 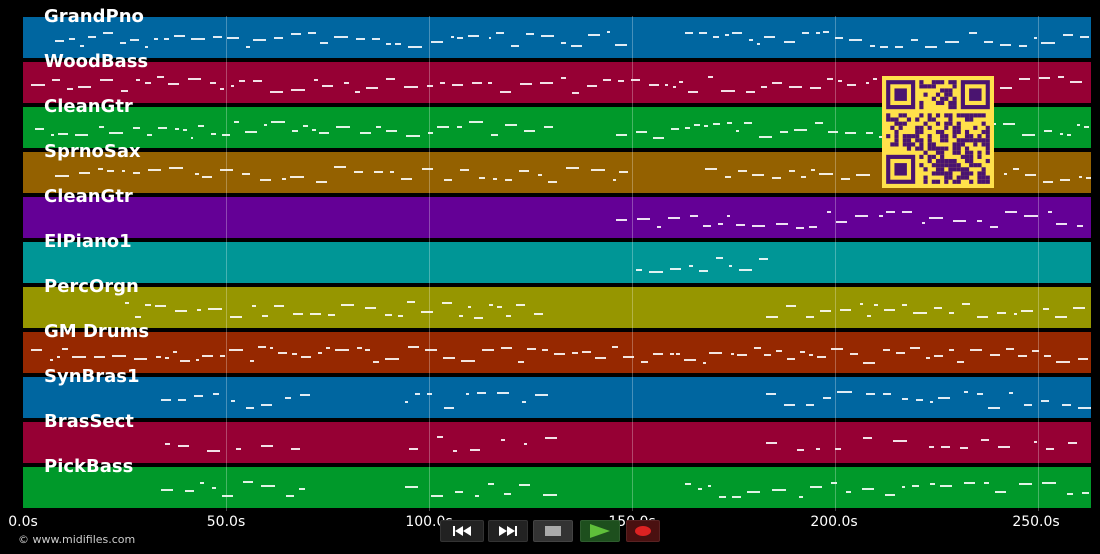 What do you see at coordinates (557, 262) in the screenshot?
I see `track-lane-elpiano1` at bounding box center [557, 262].